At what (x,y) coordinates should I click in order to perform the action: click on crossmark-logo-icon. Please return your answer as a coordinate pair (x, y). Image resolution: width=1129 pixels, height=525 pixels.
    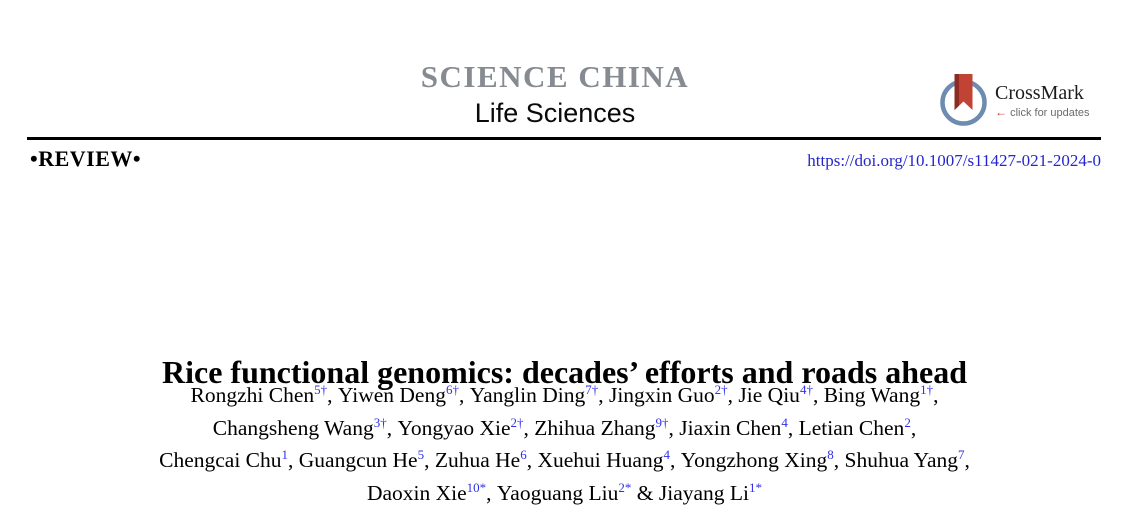
    Looking at the image, I should click on (963, 100).